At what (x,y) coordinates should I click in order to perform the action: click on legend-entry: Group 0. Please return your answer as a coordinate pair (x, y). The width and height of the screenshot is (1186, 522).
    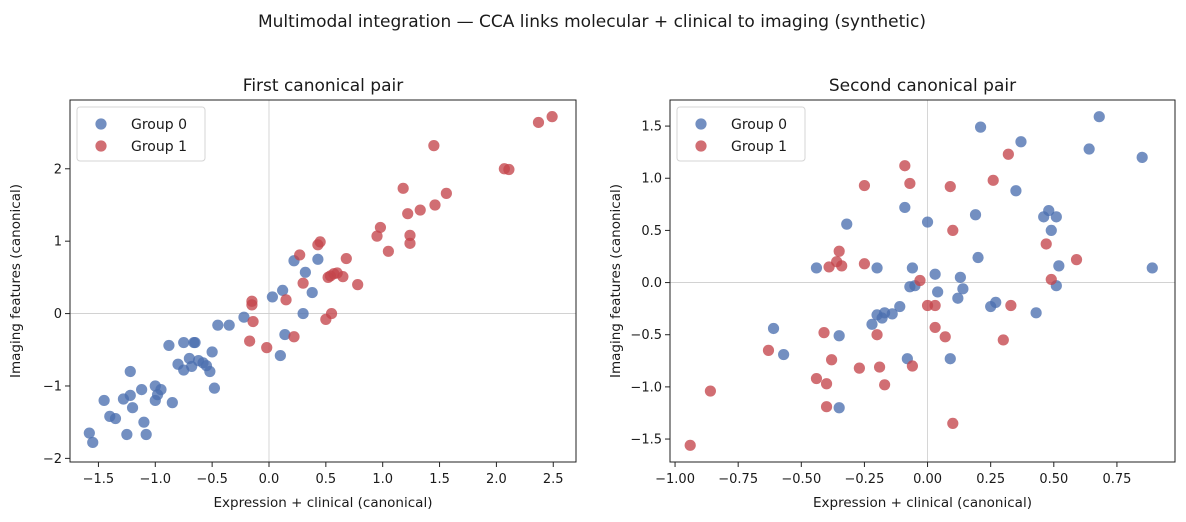
    Looking at the image, I should click on (759, 125).